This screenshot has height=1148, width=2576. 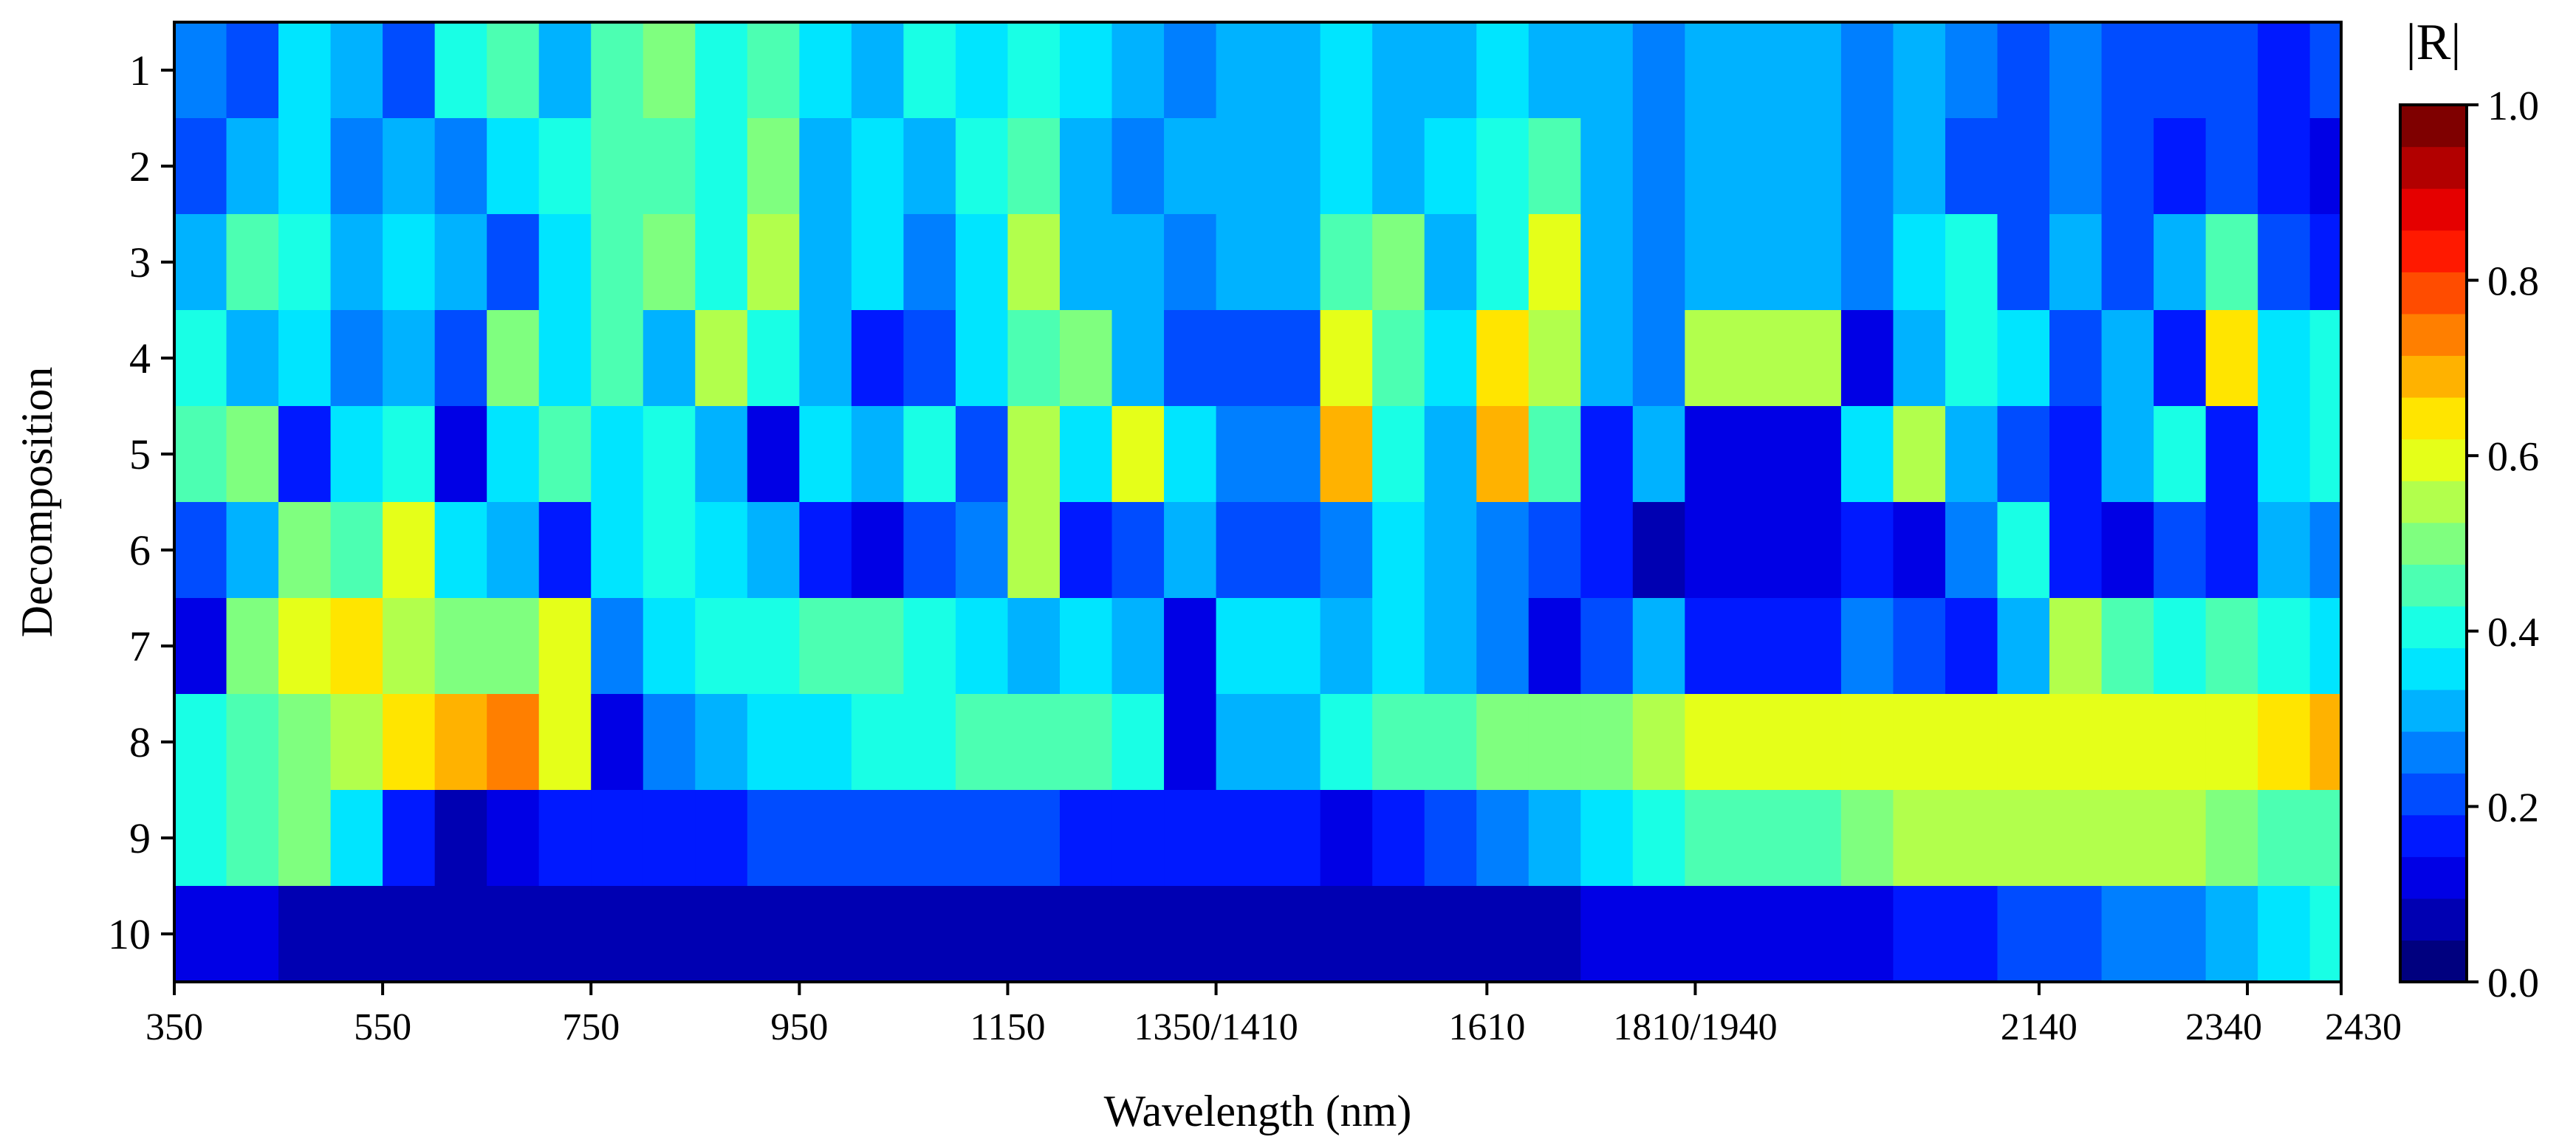 I want to click on colorbar-tick-label: 0.6, so click(x=2513, y=457).